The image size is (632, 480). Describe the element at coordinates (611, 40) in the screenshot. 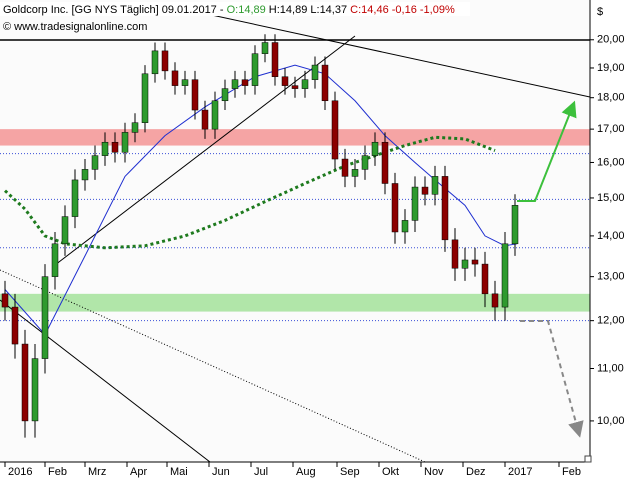

I see `y-tick-label: 20,00` at that location.